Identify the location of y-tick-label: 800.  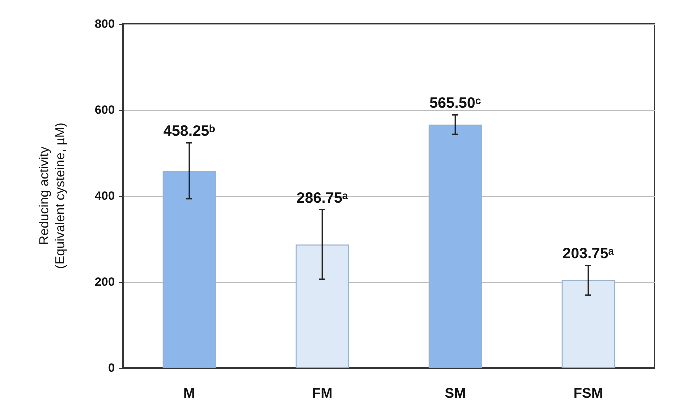
(105, 24).